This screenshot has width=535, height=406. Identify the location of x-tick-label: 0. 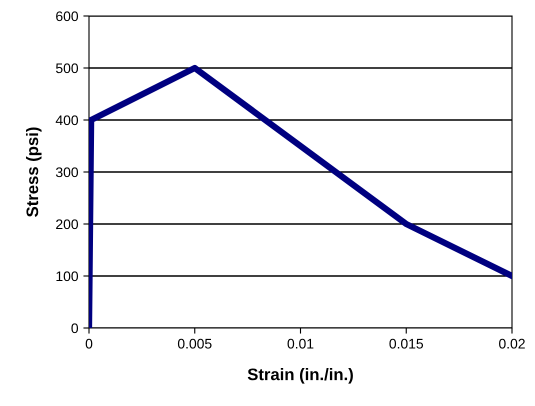
(89, 343).